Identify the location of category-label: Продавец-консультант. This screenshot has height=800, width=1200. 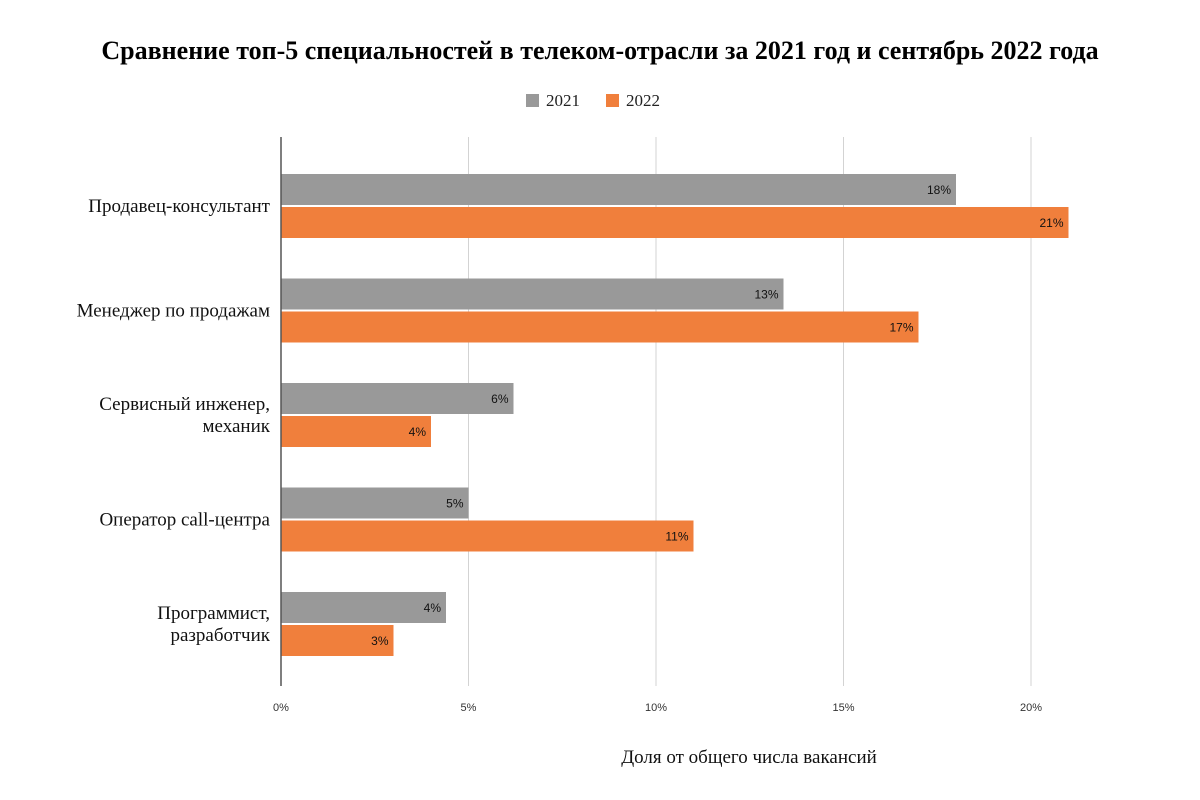
(179, 206).